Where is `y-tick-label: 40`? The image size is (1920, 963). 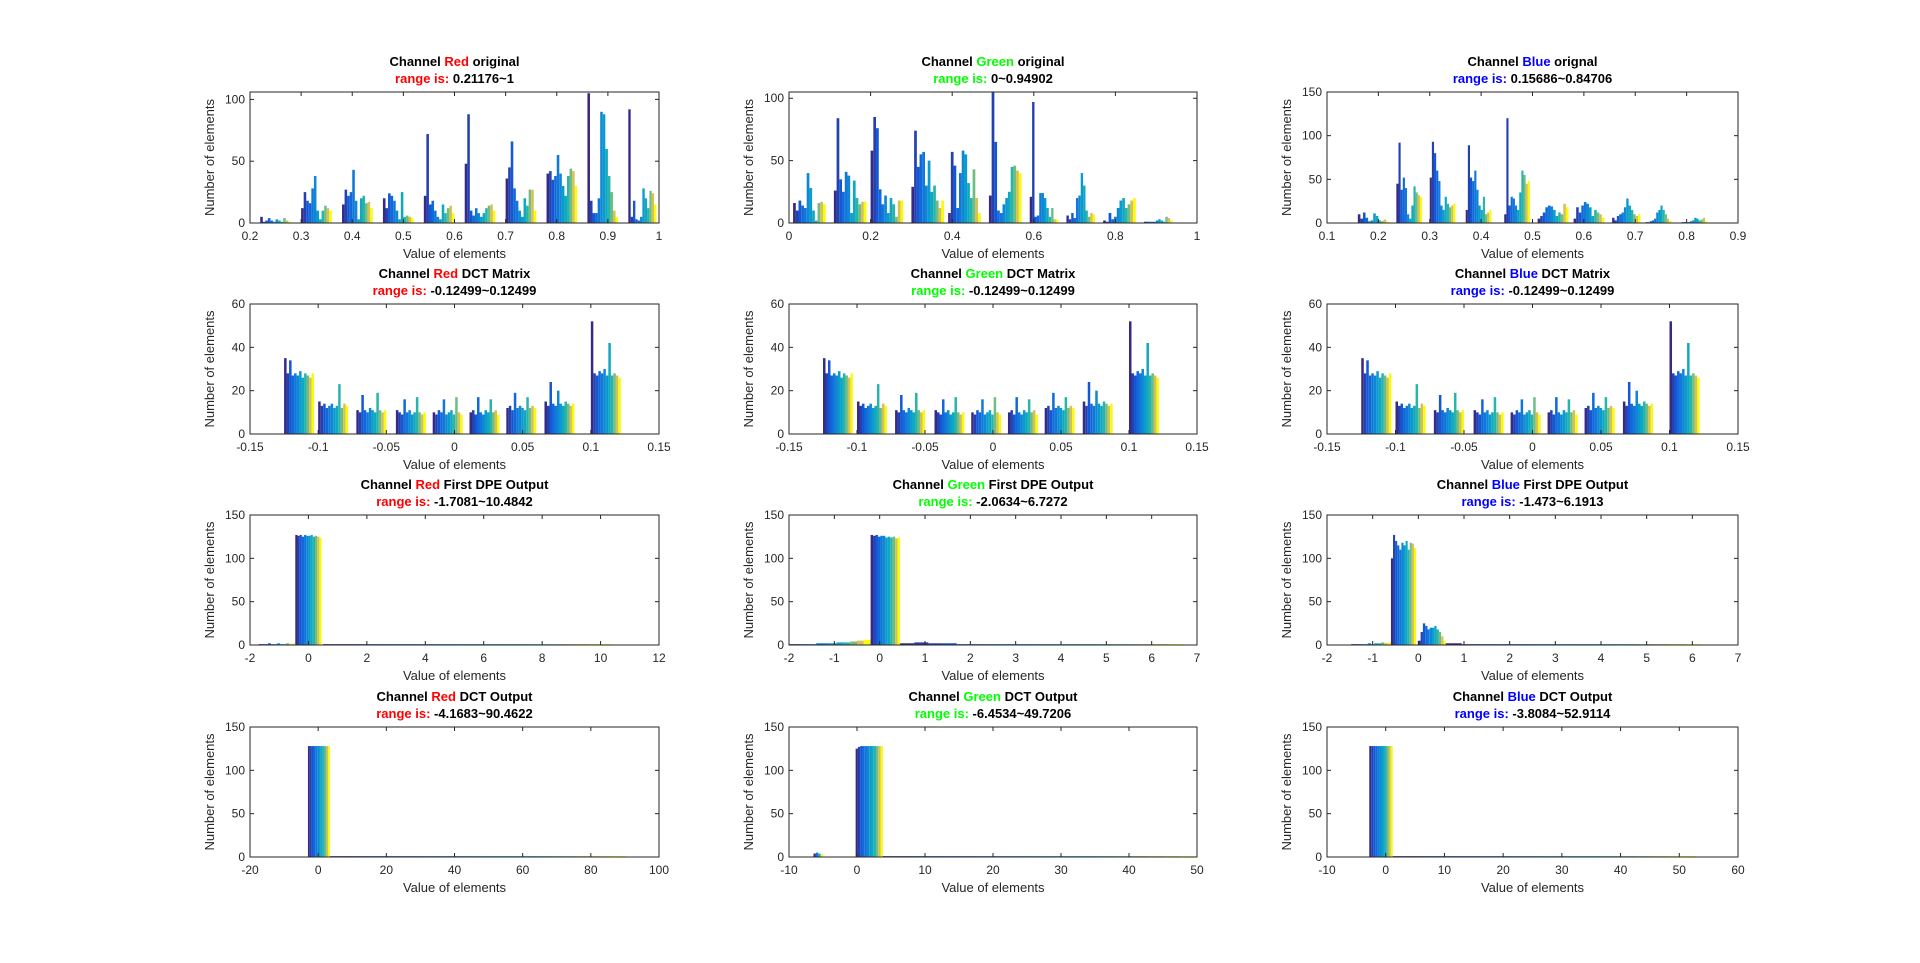
y-tick-label: 40 is located at coordinates (778, 347).